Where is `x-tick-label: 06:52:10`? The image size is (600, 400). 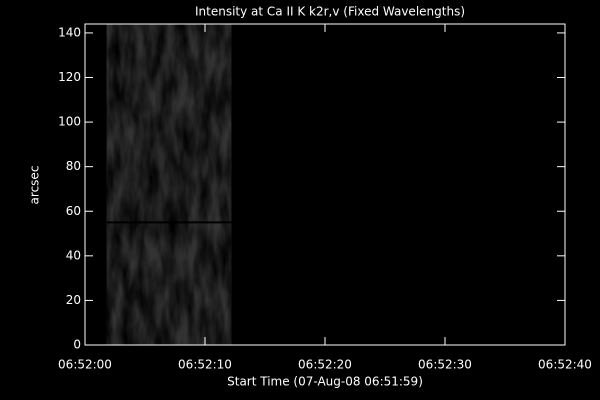 x-tick-label: 06:52:10 is located at coordinates (205, 365).